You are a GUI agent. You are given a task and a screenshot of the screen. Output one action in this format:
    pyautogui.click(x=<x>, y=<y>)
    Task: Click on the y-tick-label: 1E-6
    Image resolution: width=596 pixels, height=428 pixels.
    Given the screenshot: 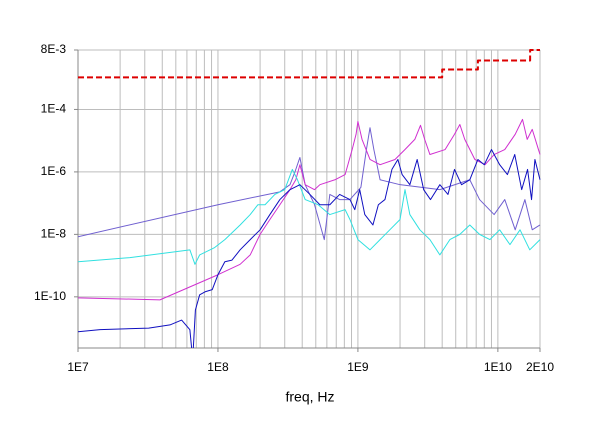 What is the action you would take?
    pyautogui.click(x=54, y=171)
    